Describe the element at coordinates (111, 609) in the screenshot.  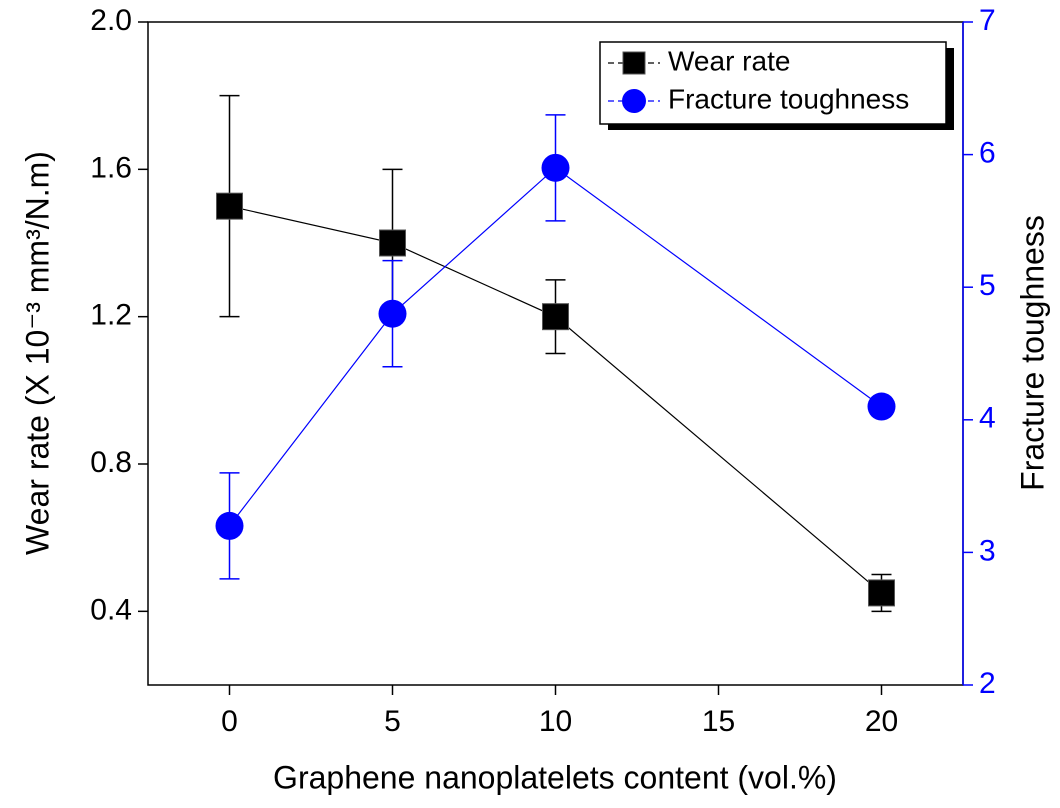
I see `y-tick-label: 0.4` at that location.